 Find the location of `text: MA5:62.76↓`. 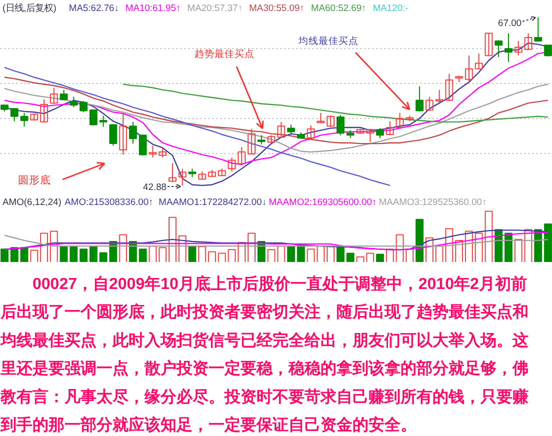

text: MA5:62.76↓ is located at coordinates (93, 7).